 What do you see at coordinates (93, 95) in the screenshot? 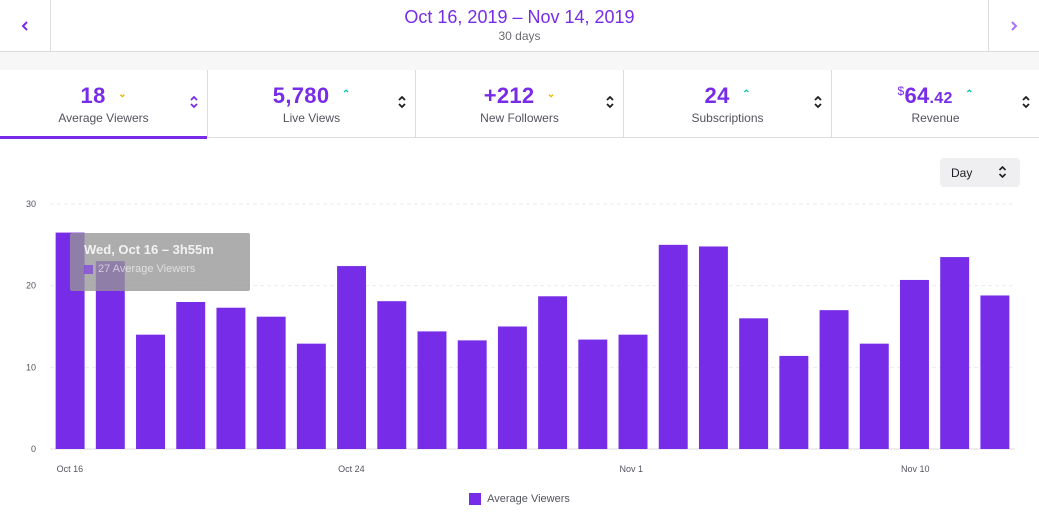
I see `stat-value: 18` at bounding box center [93, 95].